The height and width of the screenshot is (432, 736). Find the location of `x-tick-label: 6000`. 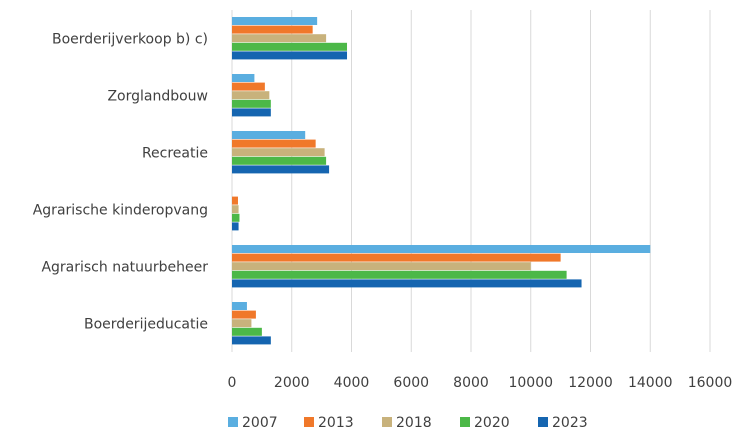

x-tick-label: 6000 is located at coordinates (411, 383).